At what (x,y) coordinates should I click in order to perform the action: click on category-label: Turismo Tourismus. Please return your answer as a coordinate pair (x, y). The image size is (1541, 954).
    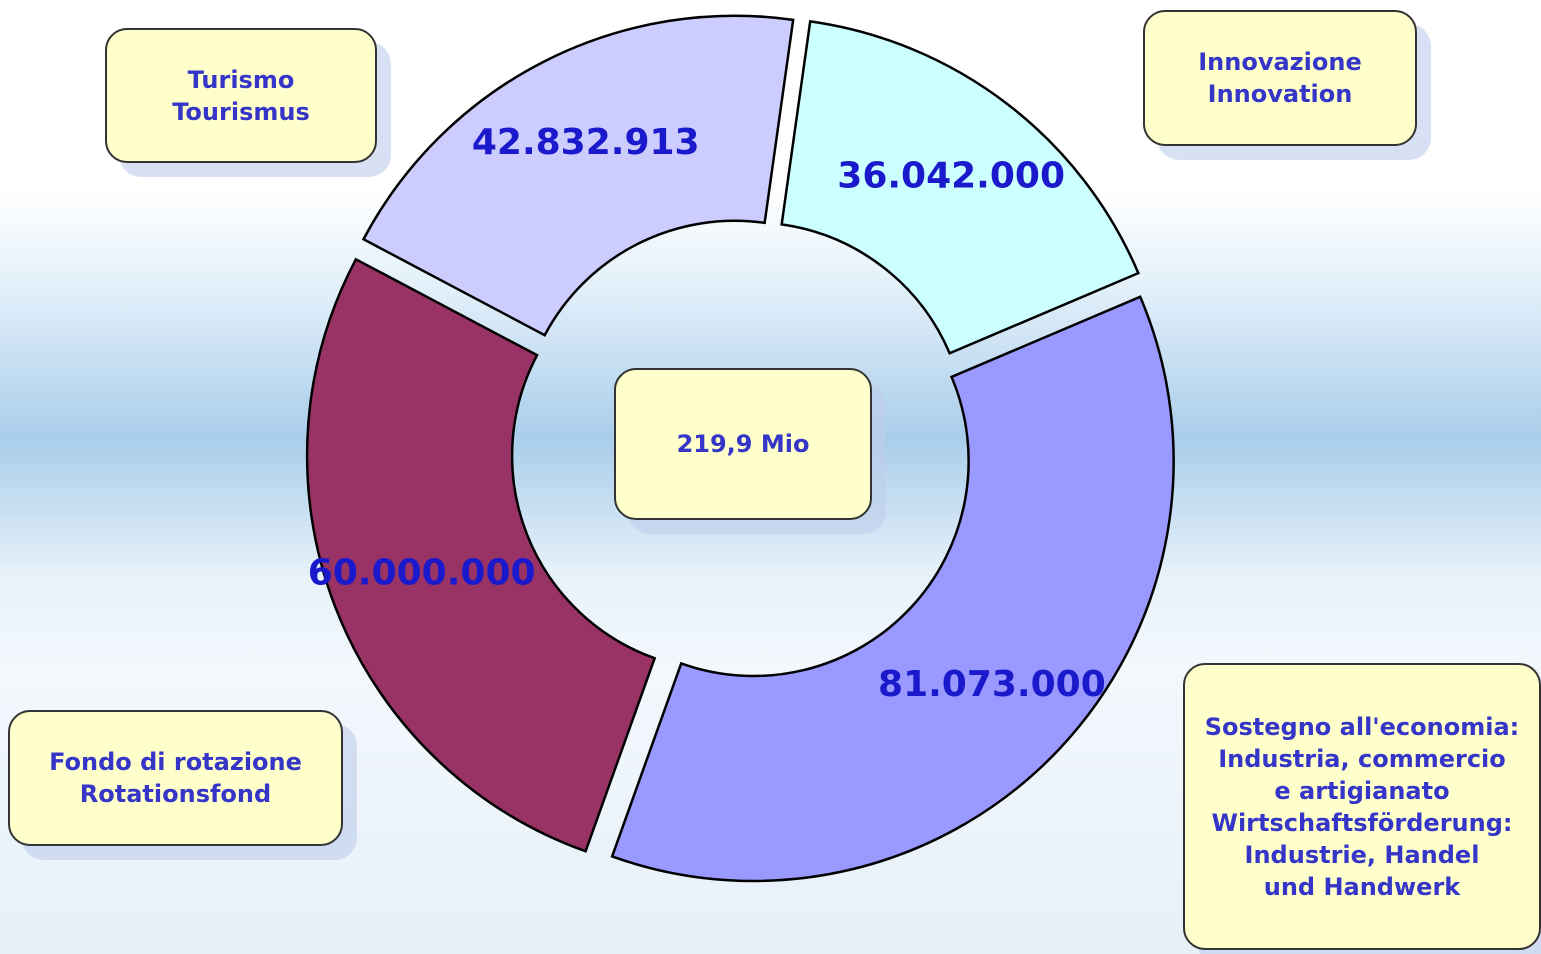
    Looking at the image, I should click on (241, 95).